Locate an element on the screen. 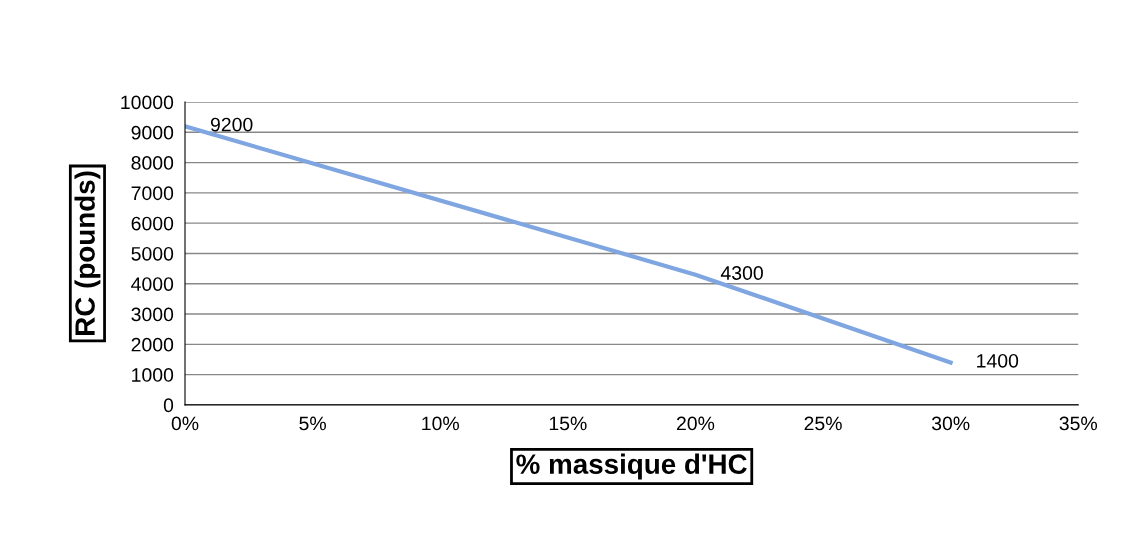  y-axis-title: RC (pounds) is located at coordinates (87, 253).